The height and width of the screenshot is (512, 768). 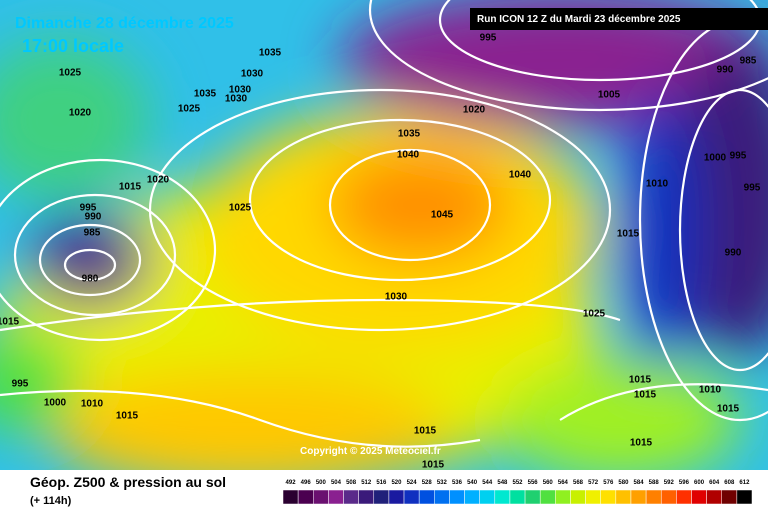 I want to click on scale-label: 520, so click(x=396, y=483).